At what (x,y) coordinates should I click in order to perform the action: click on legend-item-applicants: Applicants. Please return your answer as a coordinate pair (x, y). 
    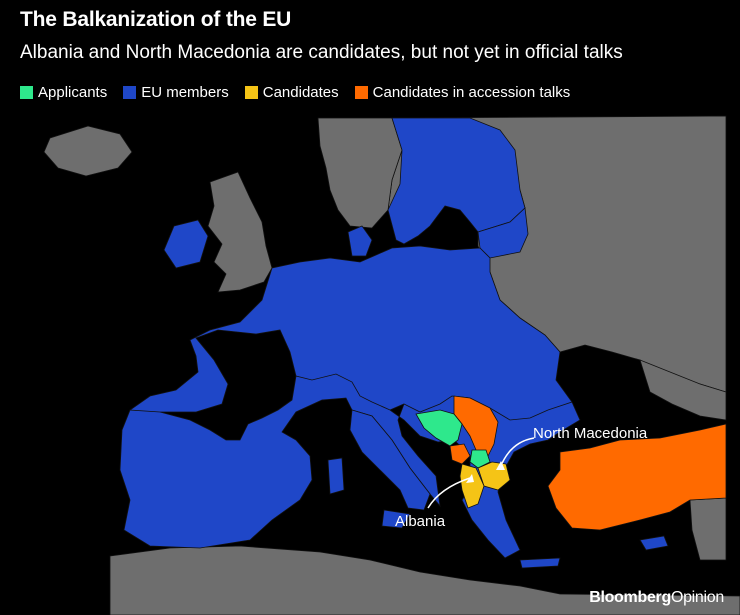
    Looking at the image, I should click on (63, 92).